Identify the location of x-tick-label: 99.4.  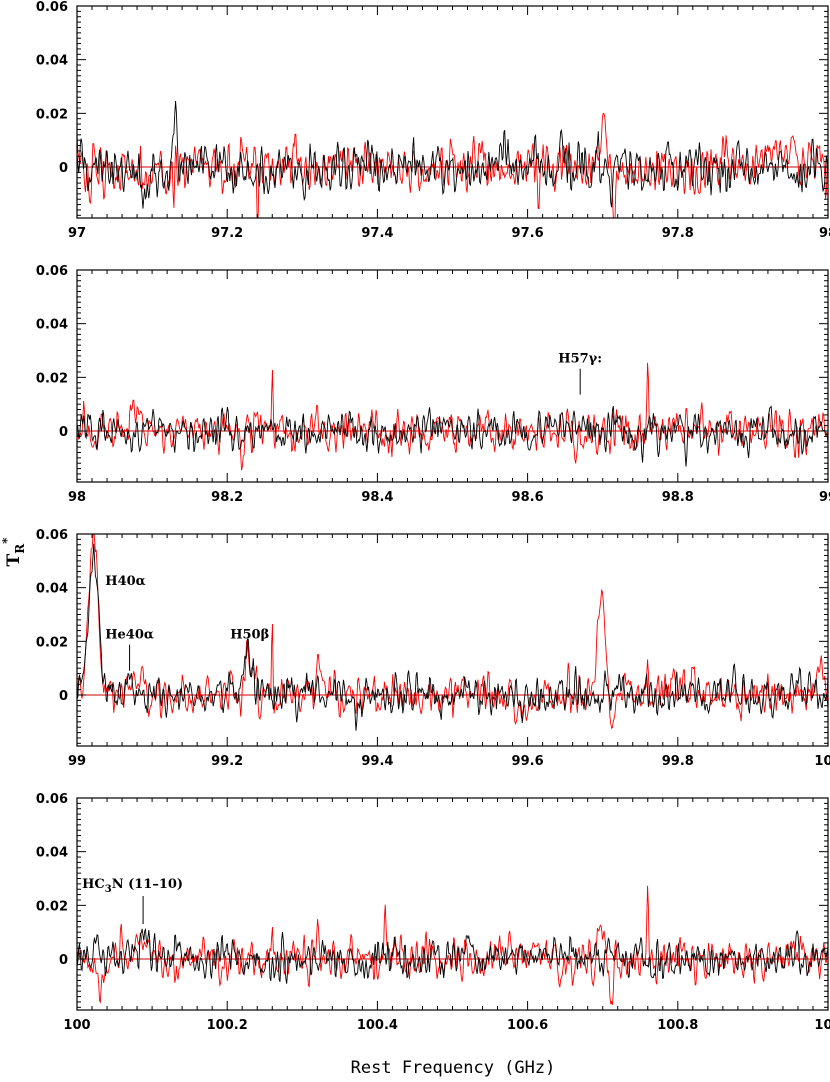
(377, 761).